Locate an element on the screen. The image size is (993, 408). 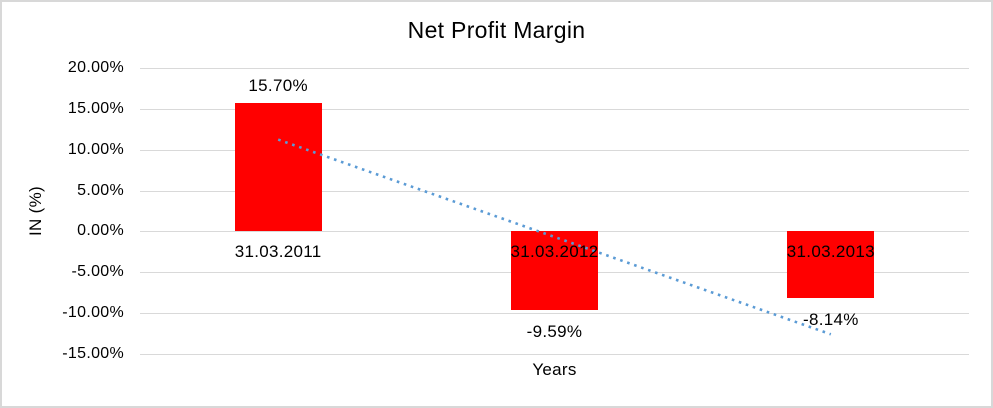
y-tick-label: 15.00% is located at coordinates (95, 108).